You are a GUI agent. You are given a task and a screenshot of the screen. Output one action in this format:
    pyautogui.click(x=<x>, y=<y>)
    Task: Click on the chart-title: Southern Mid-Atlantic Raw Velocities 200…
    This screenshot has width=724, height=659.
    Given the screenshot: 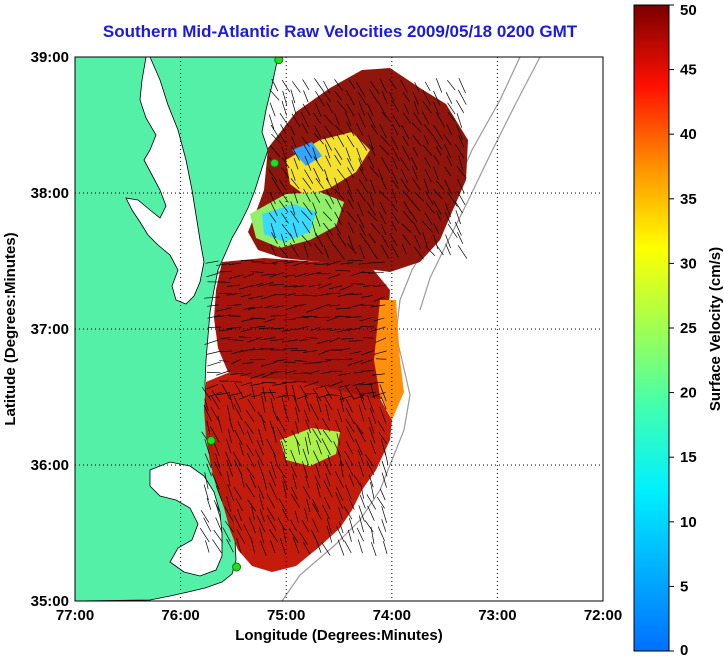 What is the action you would take?
    pyautogui.click(x=340, y=31)
    